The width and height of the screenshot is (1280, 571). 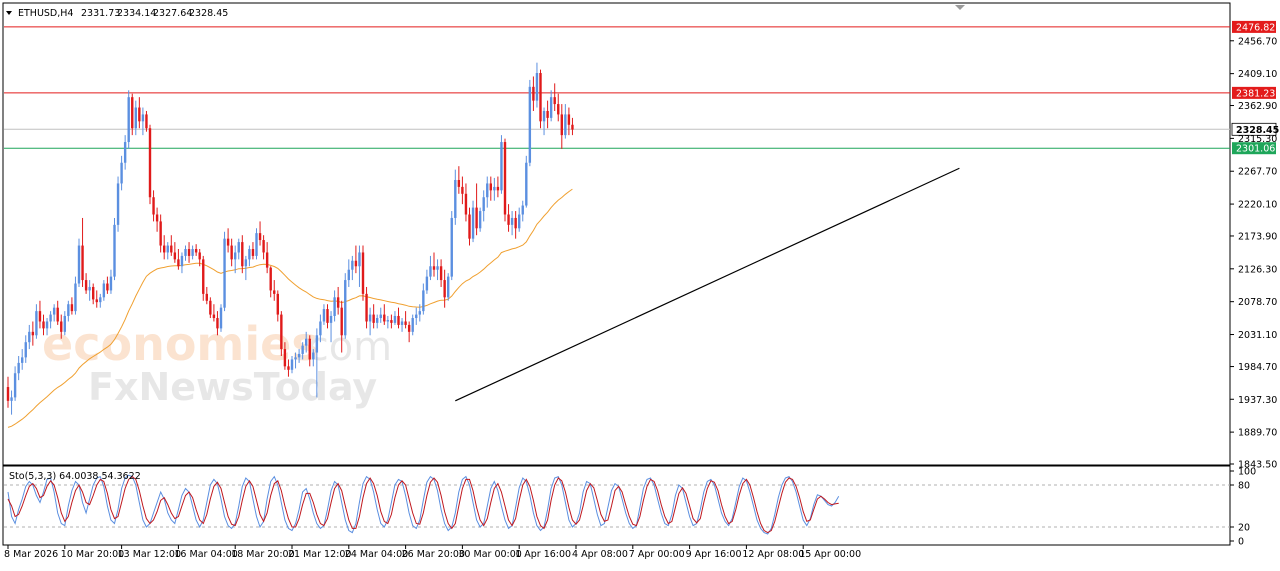 I want to click on dropdown-triangle-icon, so click(x=9, y=13).